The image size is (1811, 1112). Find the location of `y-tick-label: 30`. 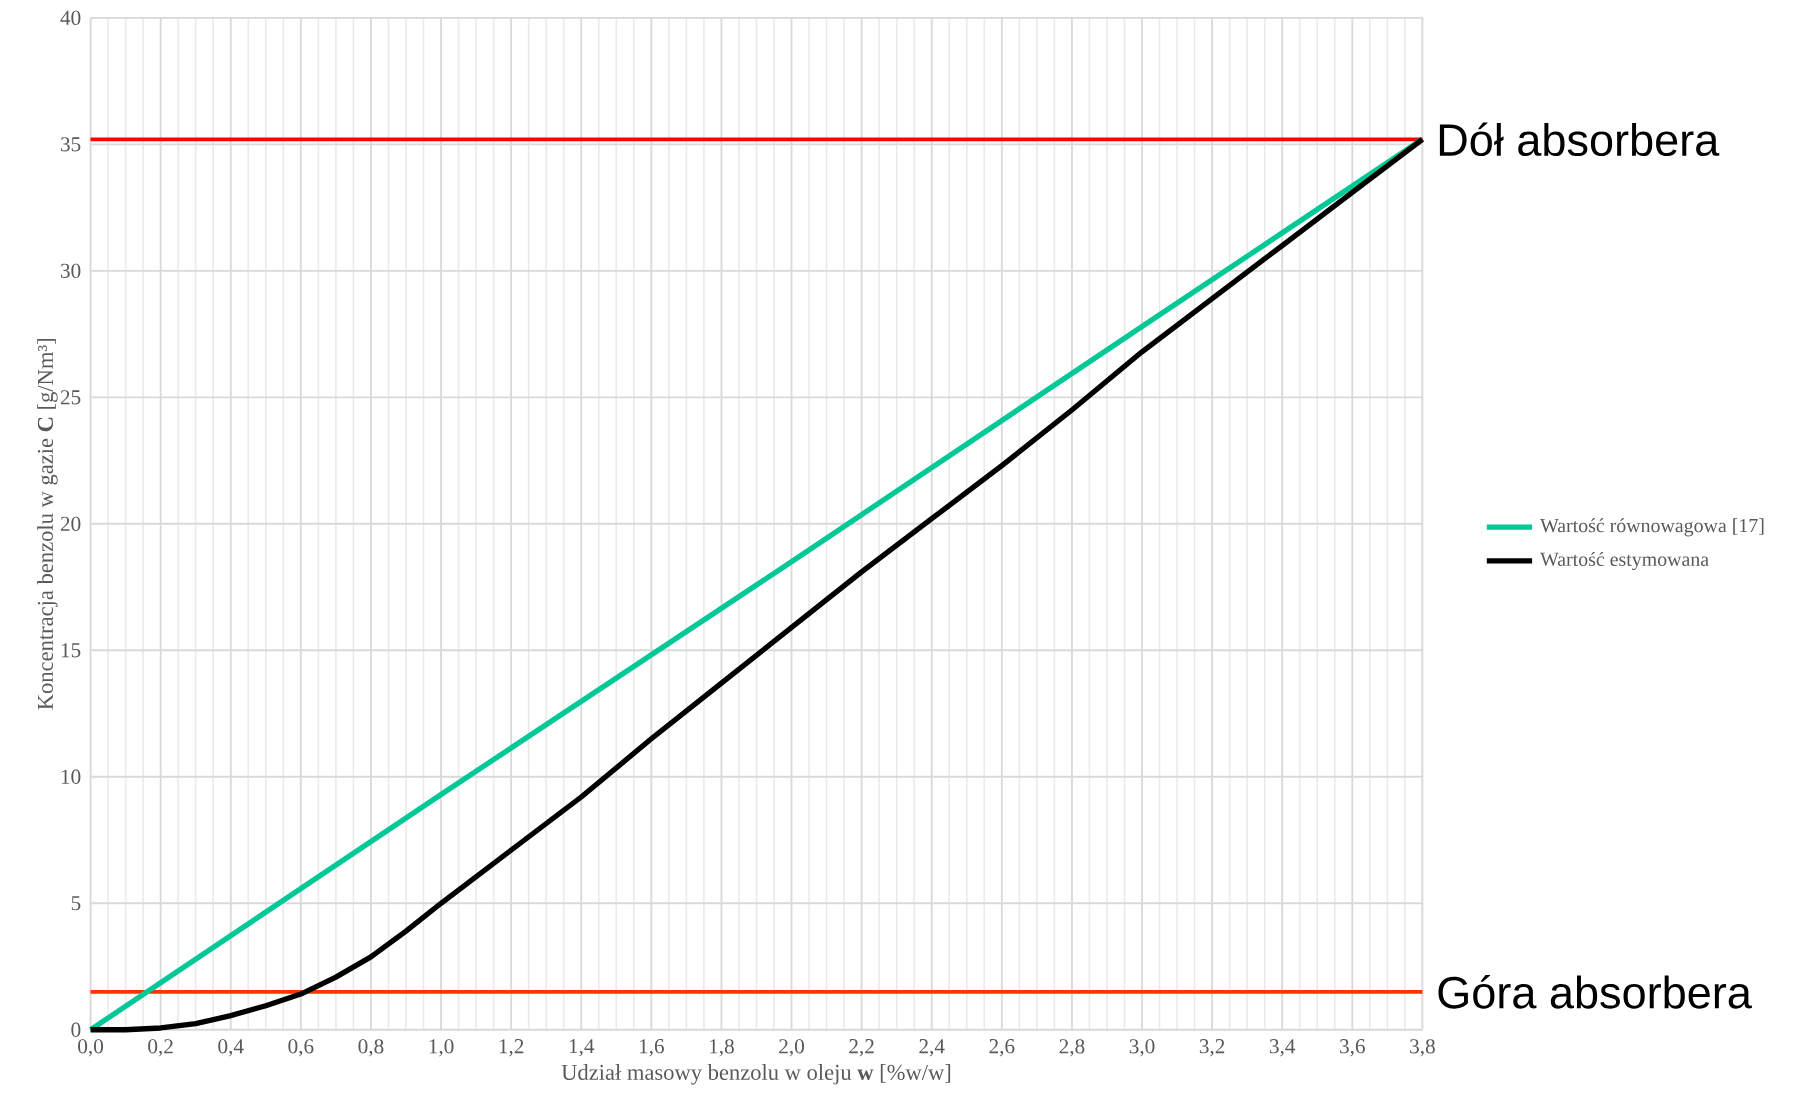

y-tick-label: 30 is located at coordinates (70, 270).